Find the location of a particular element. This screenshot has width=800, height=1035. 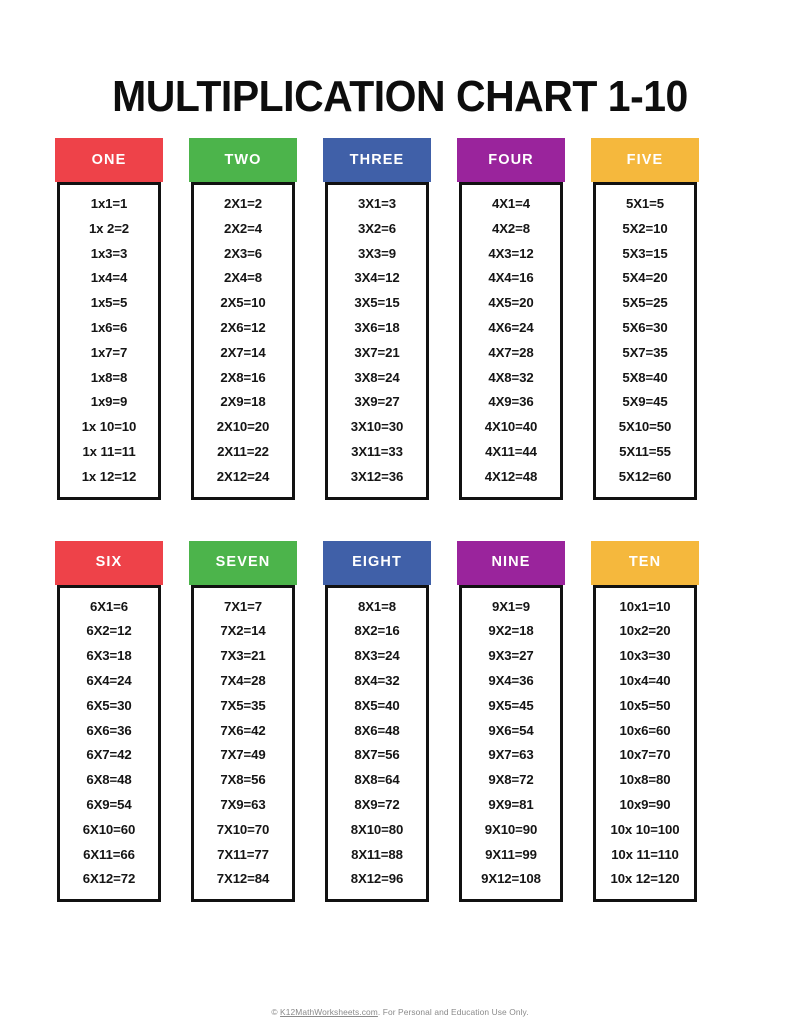

table-row: 2X11=22 is located at coordinates (243, 451).